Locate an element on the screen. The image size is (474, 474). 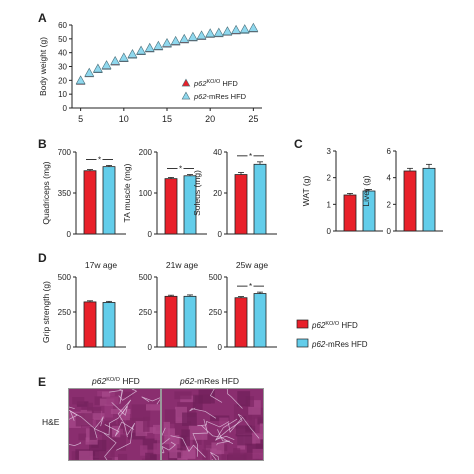
he-image-mres is located at coordinates (212, 424).